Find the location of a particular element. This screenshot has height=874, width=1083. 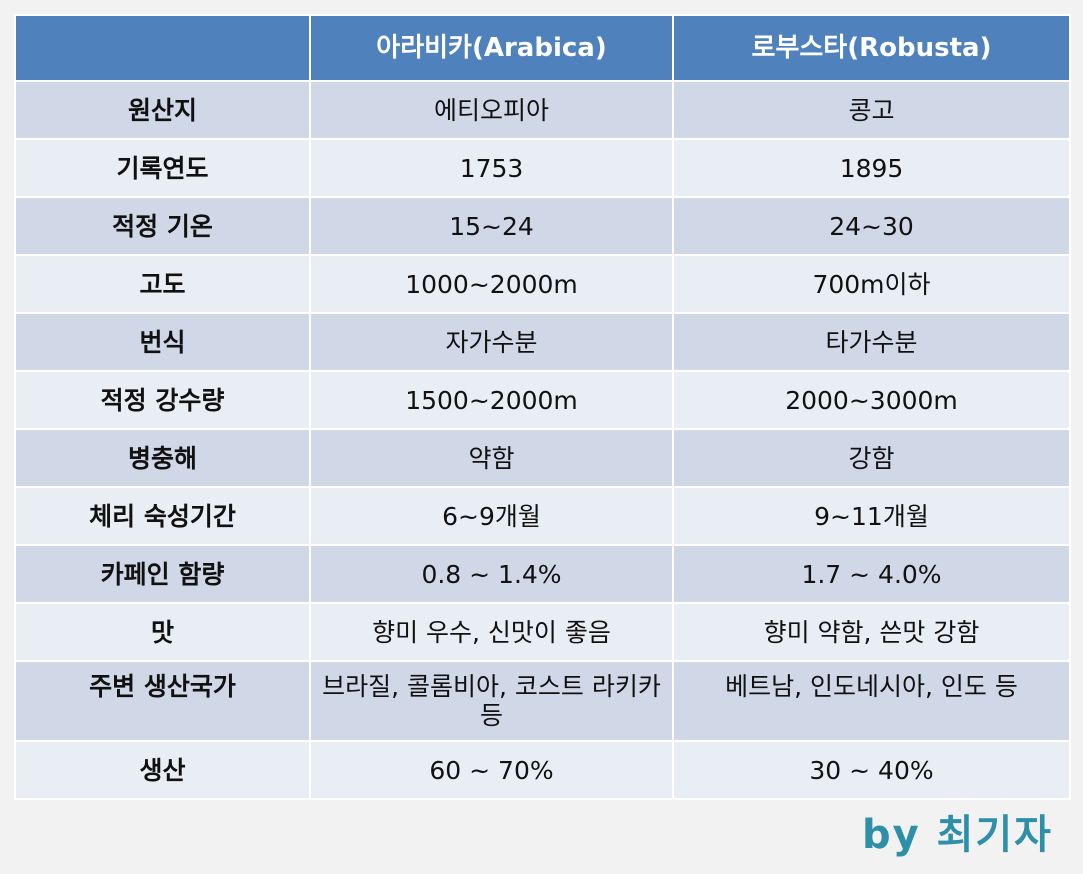

table-row-pollination: 번식 자가수분 타가수분 is located at coordinates (542, 342).